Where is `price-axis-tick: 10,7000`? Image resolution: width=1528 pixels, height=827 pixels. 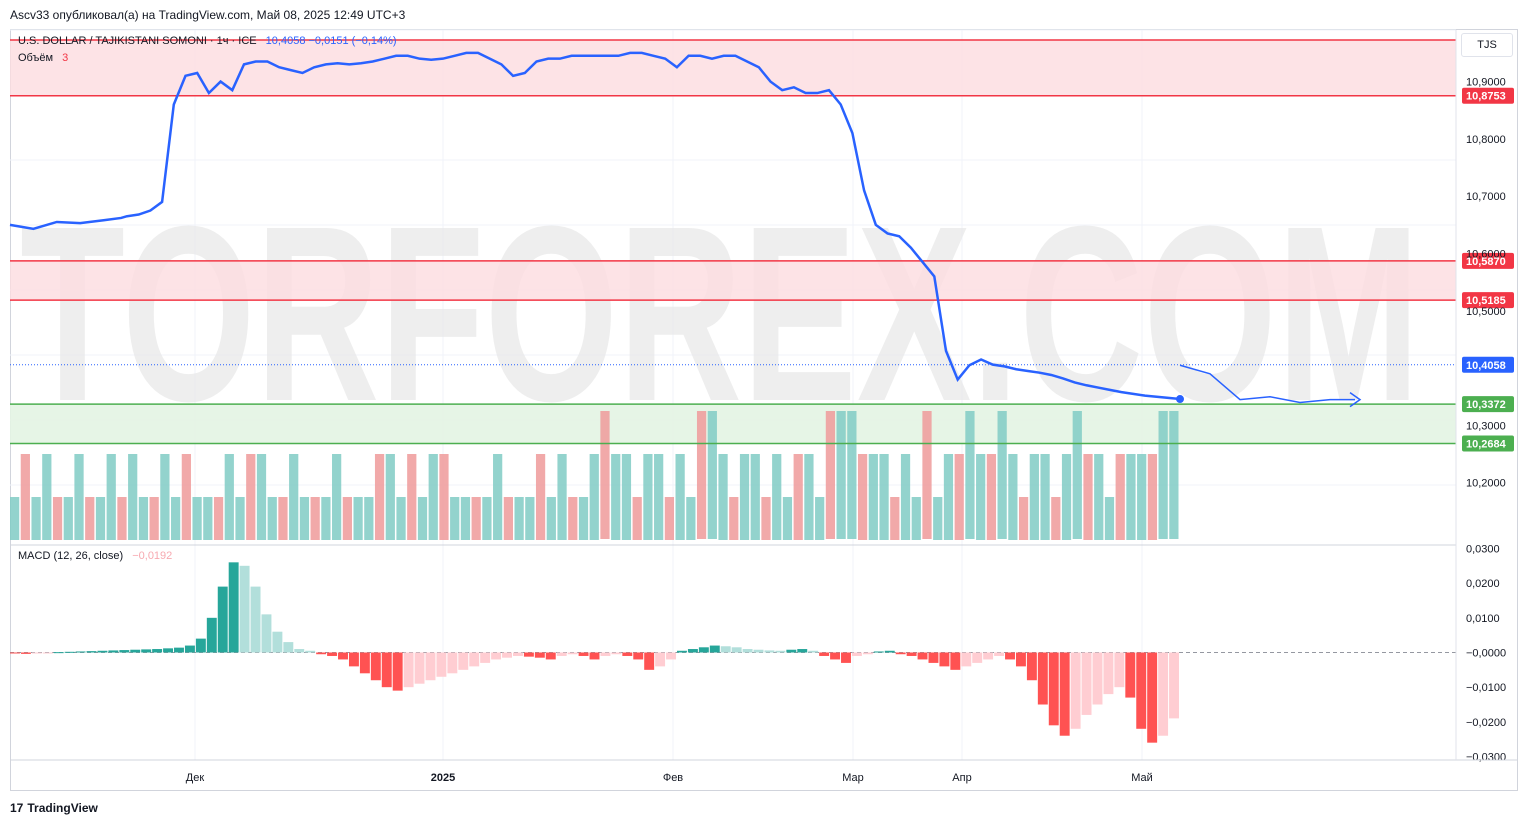
price-axis-tick: 10,7000 is located at coordinates (1486, 197).